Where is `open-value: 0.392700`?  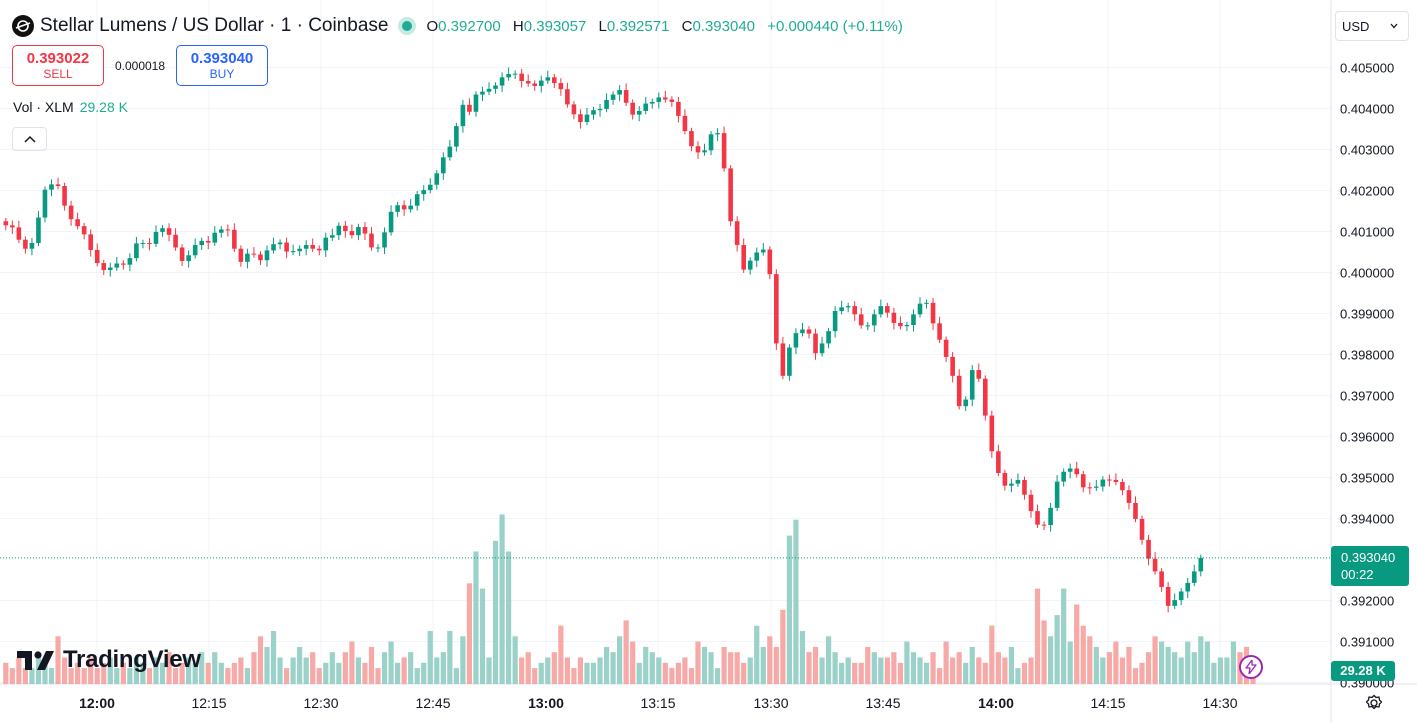 open-value: 0.392700 is located at coordinates (469, 26).